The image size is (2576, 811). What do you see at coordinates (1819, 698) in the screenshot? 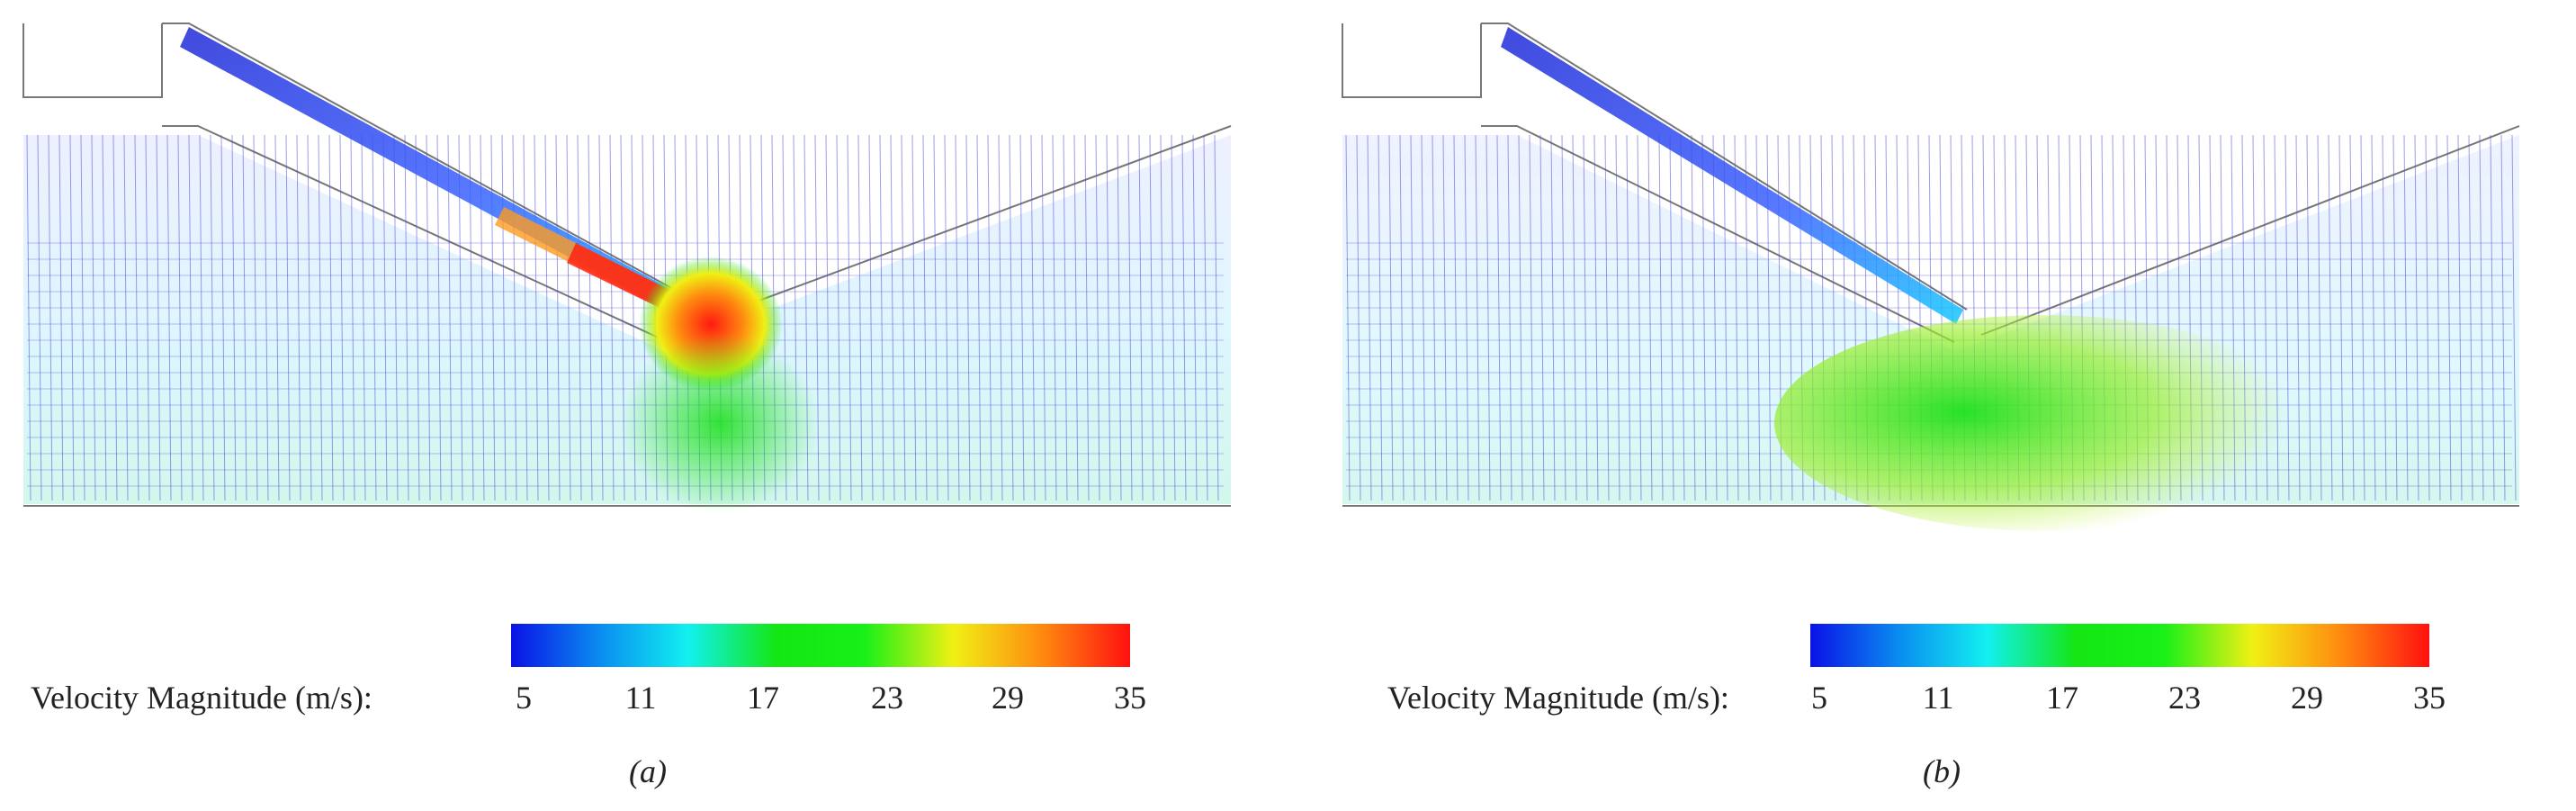
I see `colorbar-tick: 5` at bounding box center [1819, 698].